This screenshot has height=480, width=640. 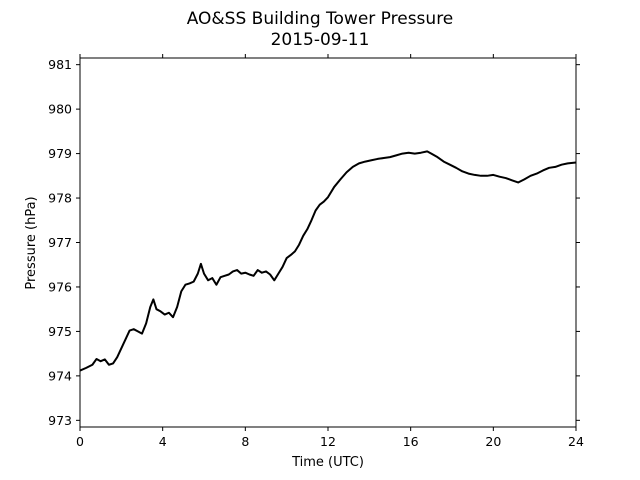 What do you see at coordinates (493, 441) in the screenshot?
I see `x-tick-label: 20` at bounding box center [493, 441].